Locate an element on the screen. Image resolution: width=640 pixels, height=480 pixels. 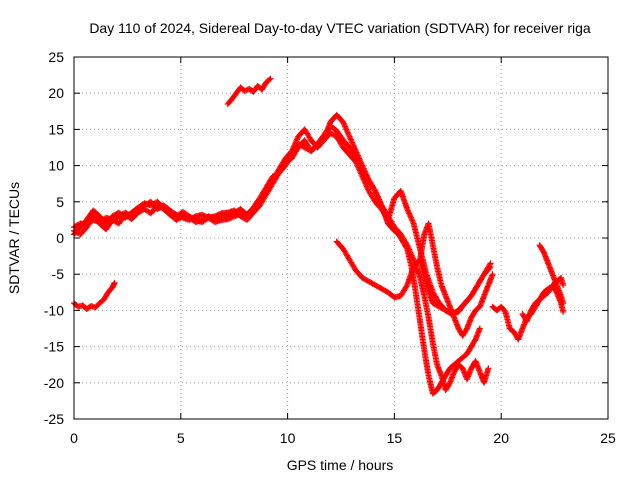
y-axis-label: SDTVAR / TECUs is located at coordinates (14, 238).